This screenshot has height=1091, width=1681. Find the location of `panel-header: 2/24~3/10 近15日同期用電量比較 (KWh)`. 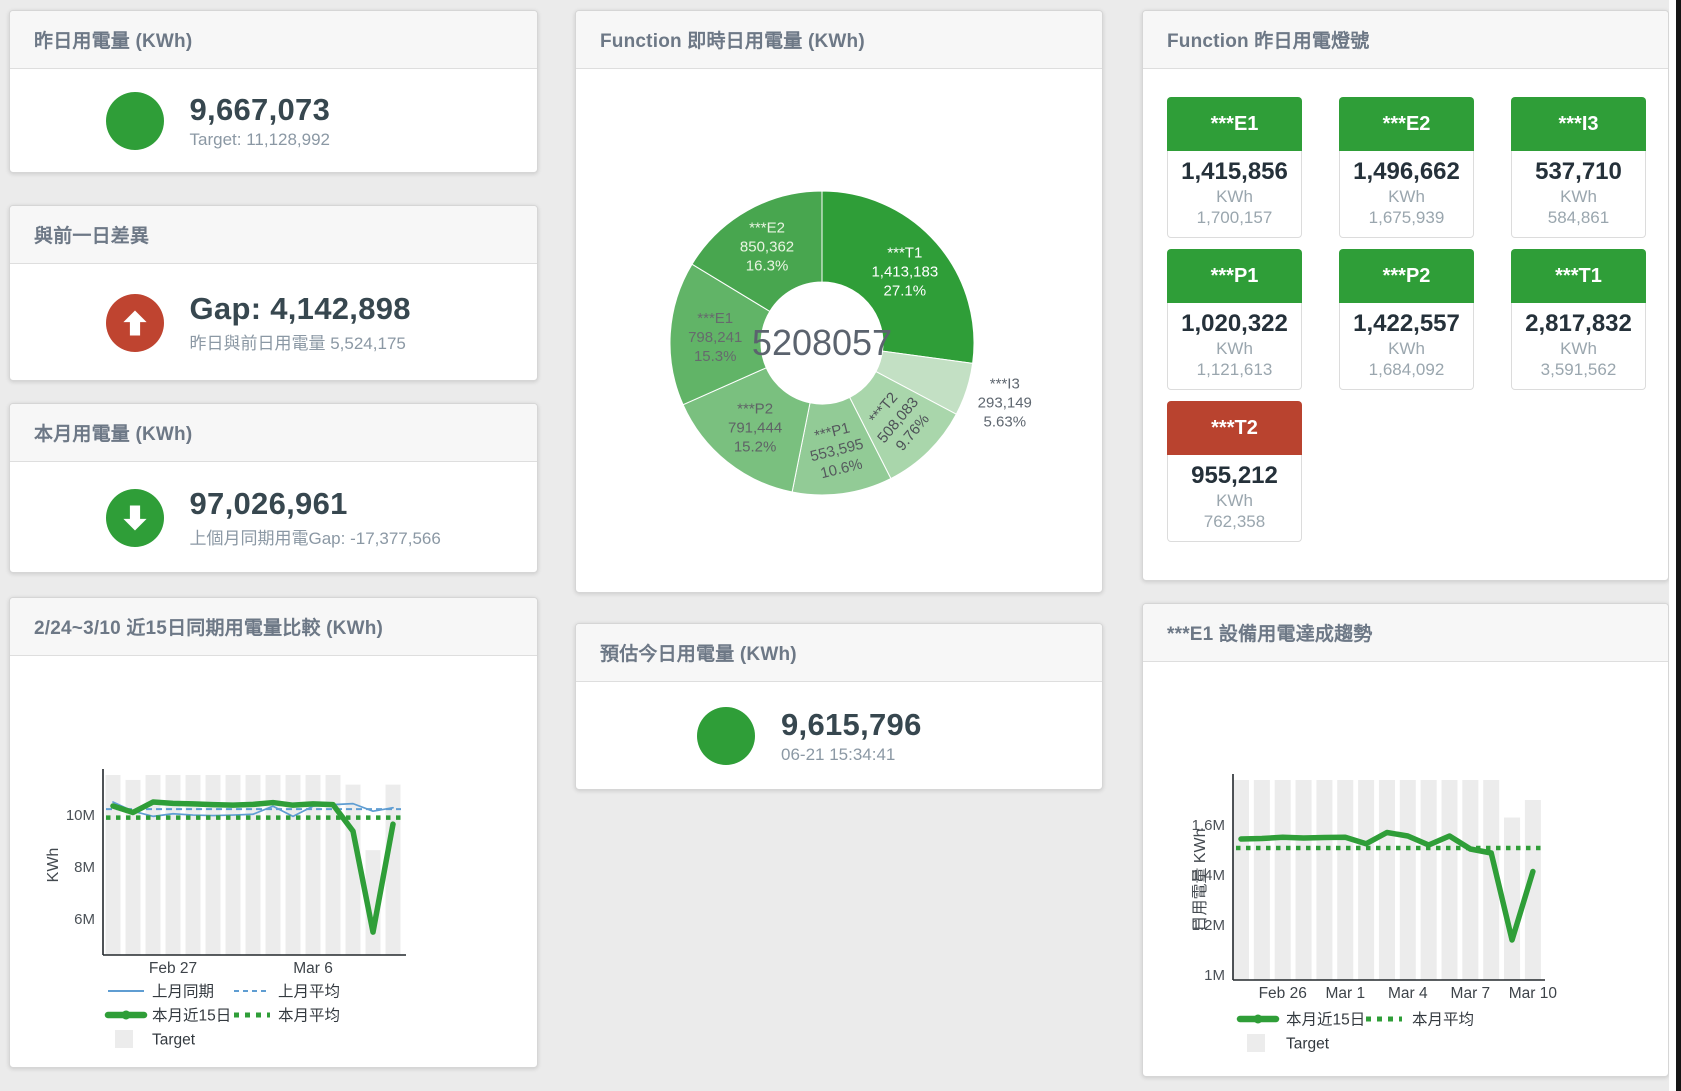

panel-header: 2/24~3/10 近15日同期用電量比較 (KWh) is located at coordinates (273, 627).